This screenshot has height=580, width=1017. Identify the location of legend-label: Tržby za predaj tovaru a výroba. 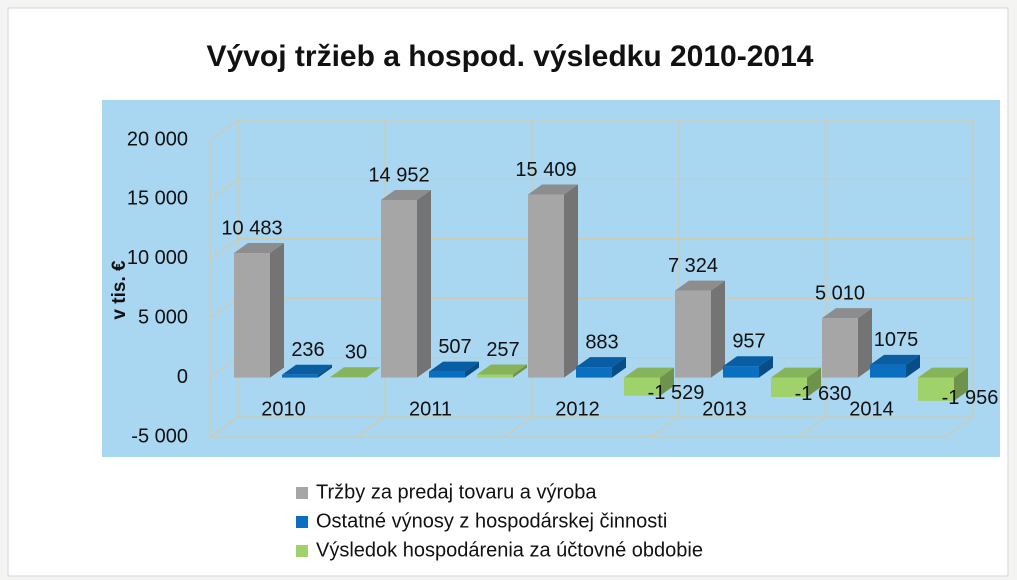
(456, 492).